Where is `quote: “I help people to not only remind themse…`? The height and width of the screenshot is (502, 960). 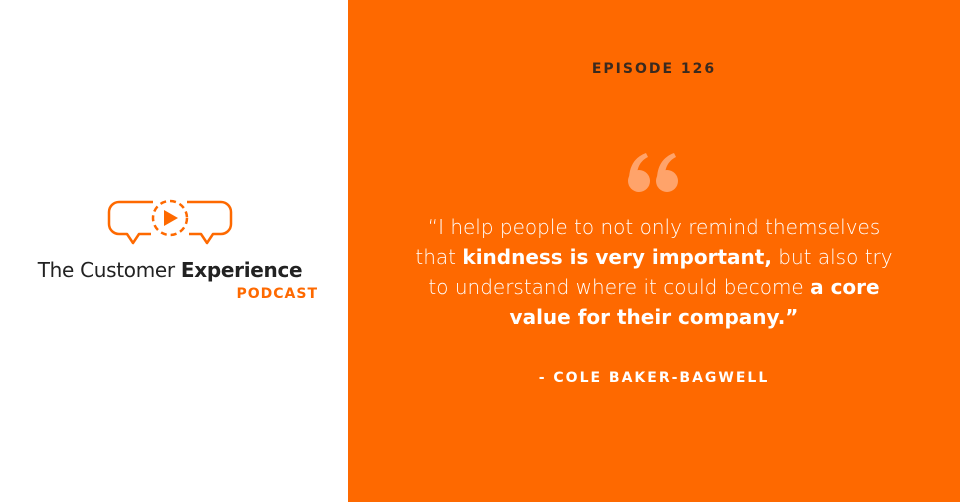
quote: “I help people to not only remind themse… is located at coordinates (654, 272).